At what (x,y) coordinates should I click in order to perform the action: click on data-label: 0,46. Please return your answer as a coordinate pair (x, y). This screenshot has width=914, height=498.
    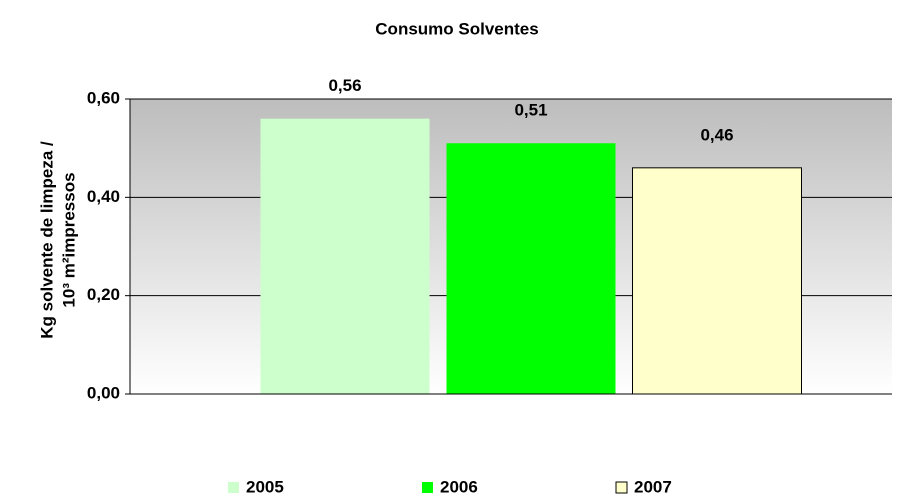
    Looking at the image, I should click on (716, 134).